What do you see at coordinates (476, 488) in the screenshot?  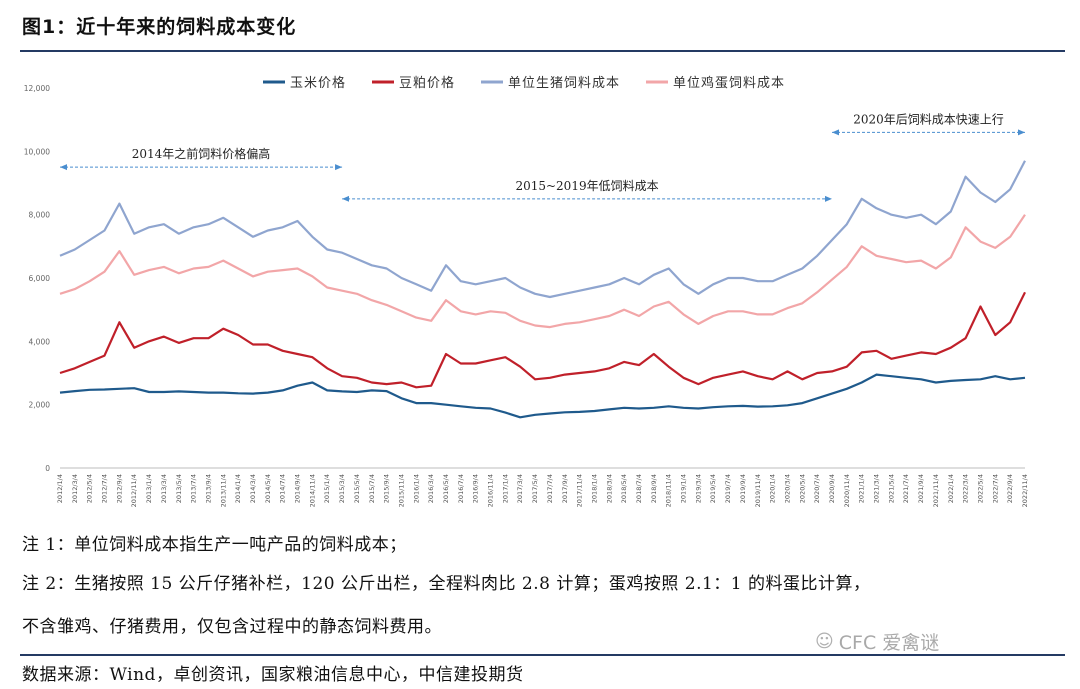 I see `x-tick-label: 2016/9/4` at bounding box center [476, 488].